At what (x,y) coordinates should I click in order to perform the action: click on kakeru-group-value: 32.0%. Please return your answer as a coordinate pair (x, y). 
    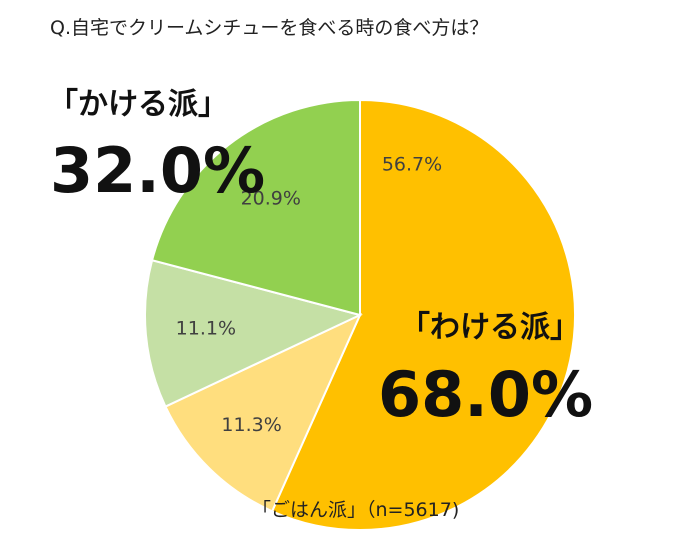
    Looking at the image, I should click on (157, 170).